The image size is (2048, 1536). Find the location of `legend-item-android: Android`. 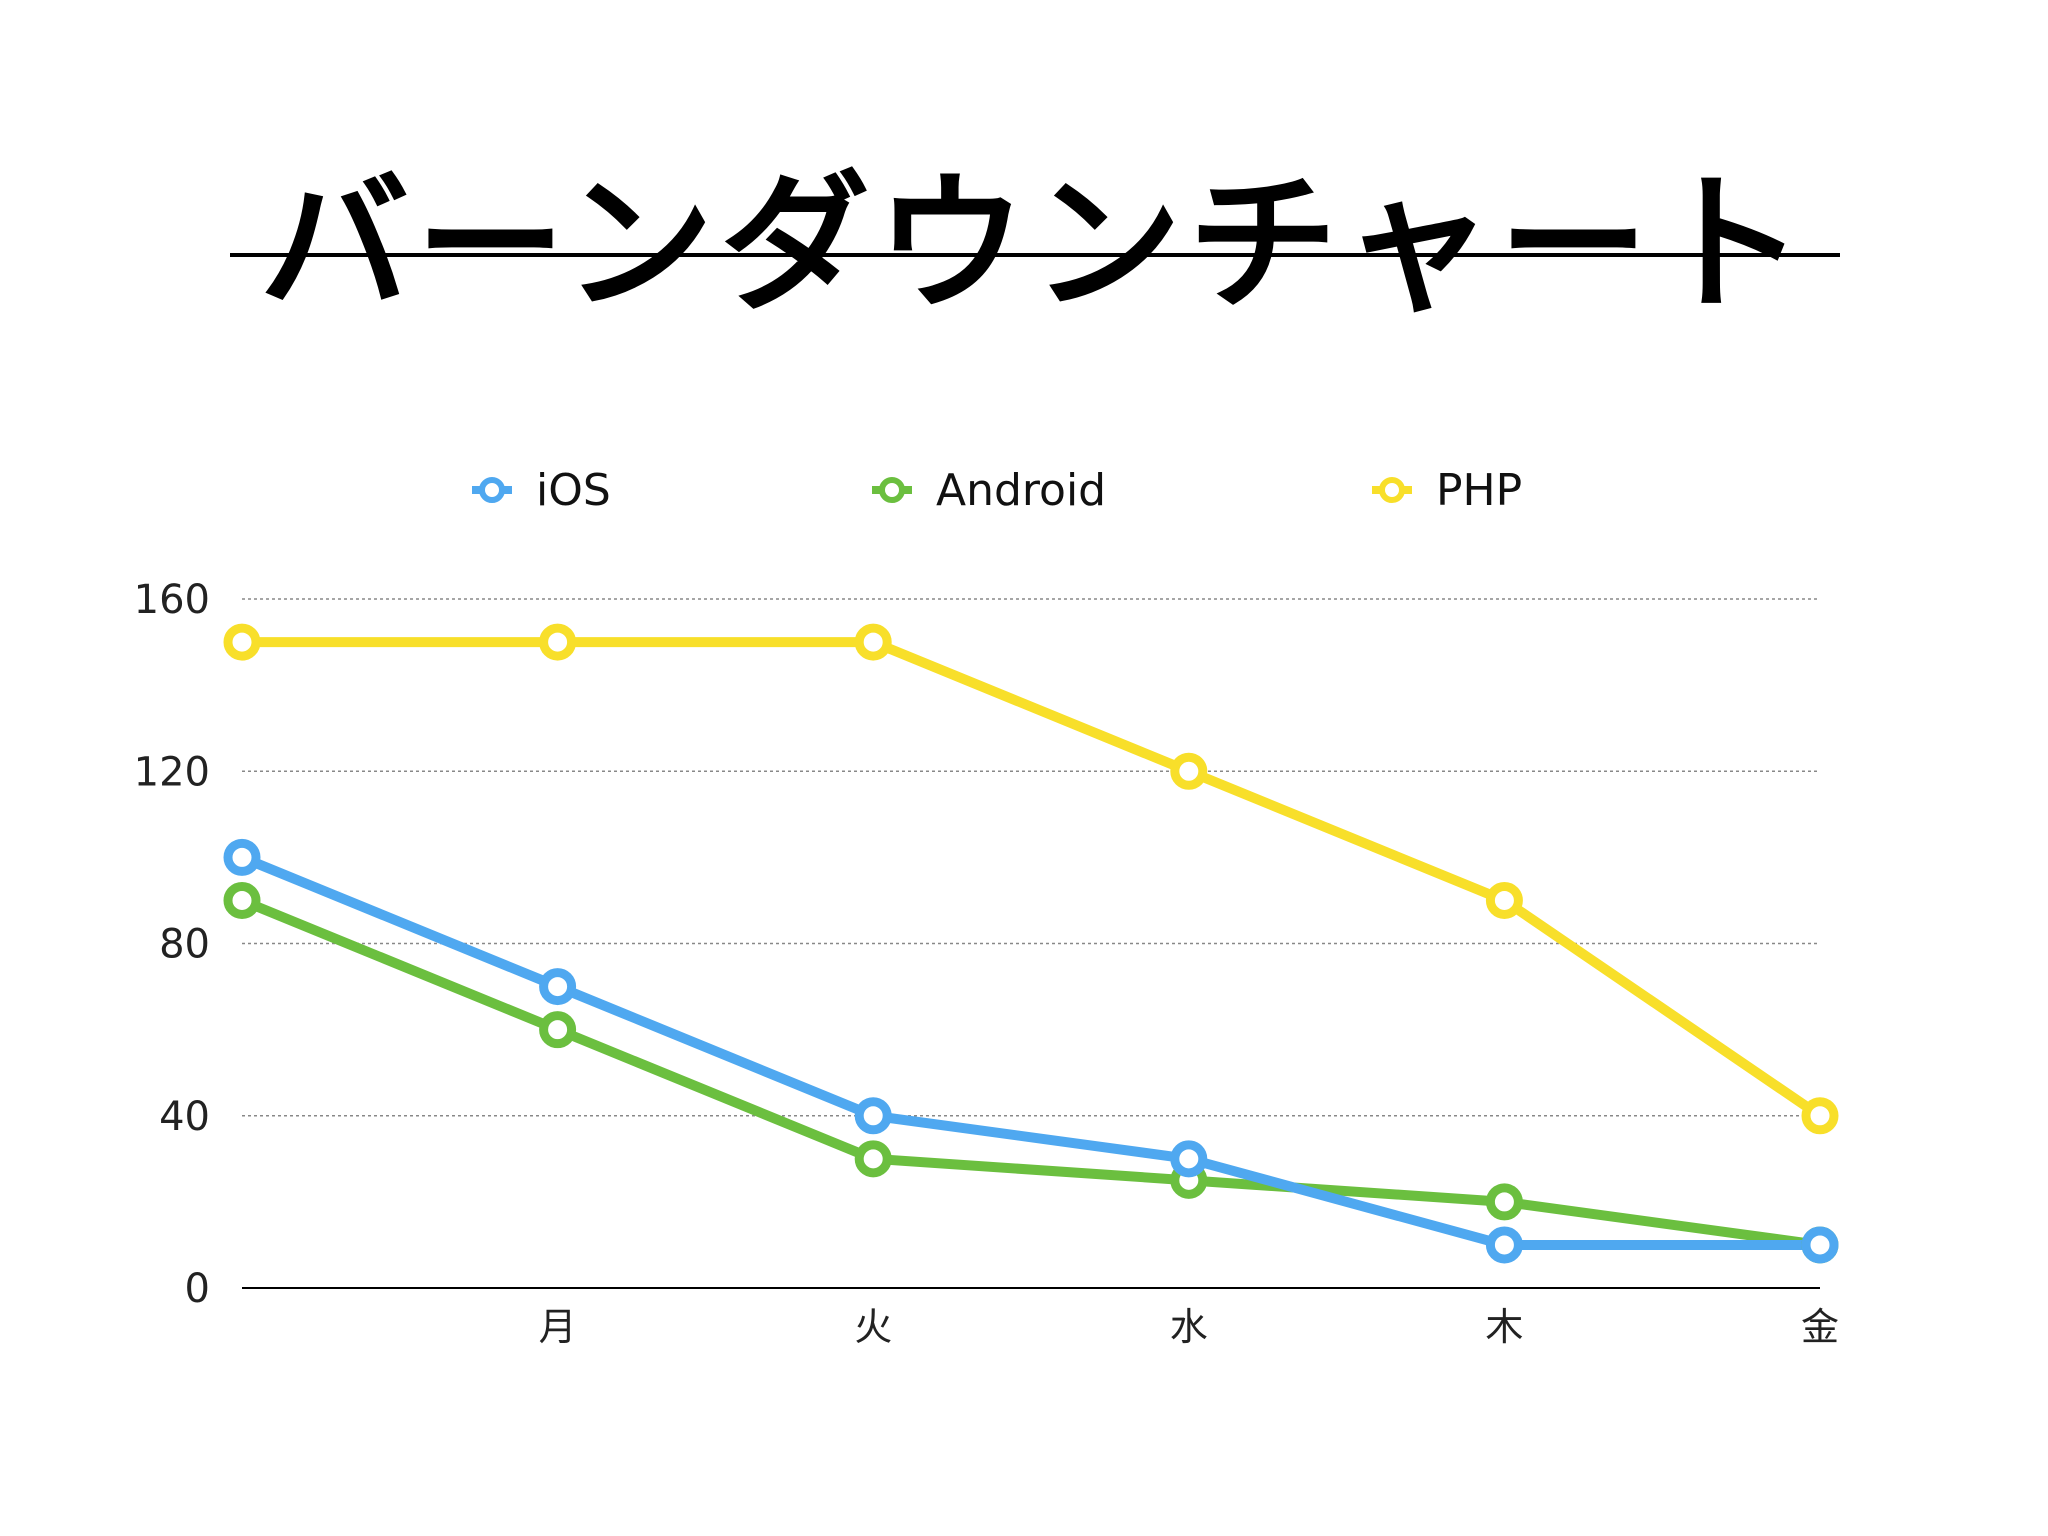

legend-item-android: Android is located at coordinates (988, 490).